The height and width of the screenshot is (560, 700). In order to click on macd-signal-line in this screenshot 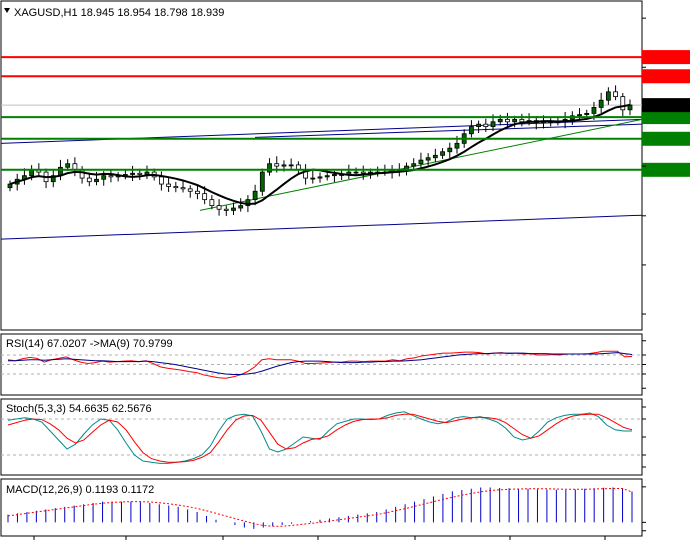, I will do `click(320, 507)`.